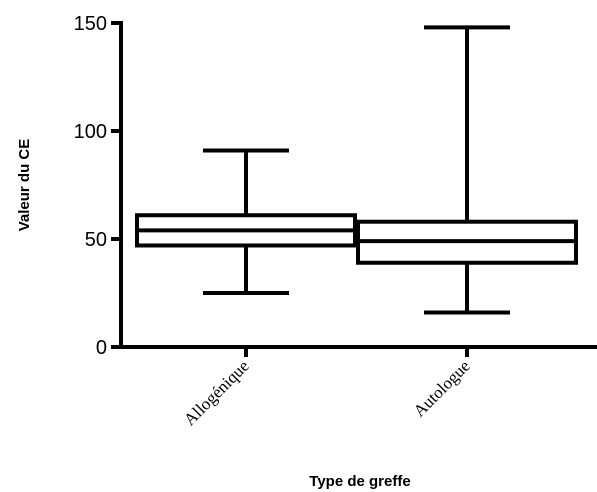 The height and width of the screenshot is (492, 597). What do you see at coordinates (98, 186) in the screenshot?
I see `y-axis: 0 50 100 150` at bounding box center [98, 186].